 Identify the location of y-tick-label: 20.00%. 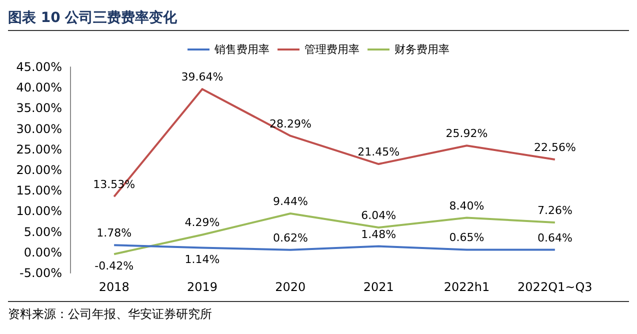
(39, 170).